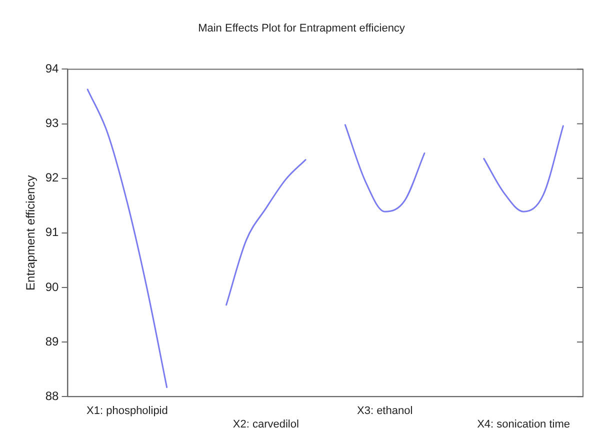 The image size is (601, 445). Describe the element at coordinates (52, 395) in the screenshot. I see `y-tick-label: 88` at that location.